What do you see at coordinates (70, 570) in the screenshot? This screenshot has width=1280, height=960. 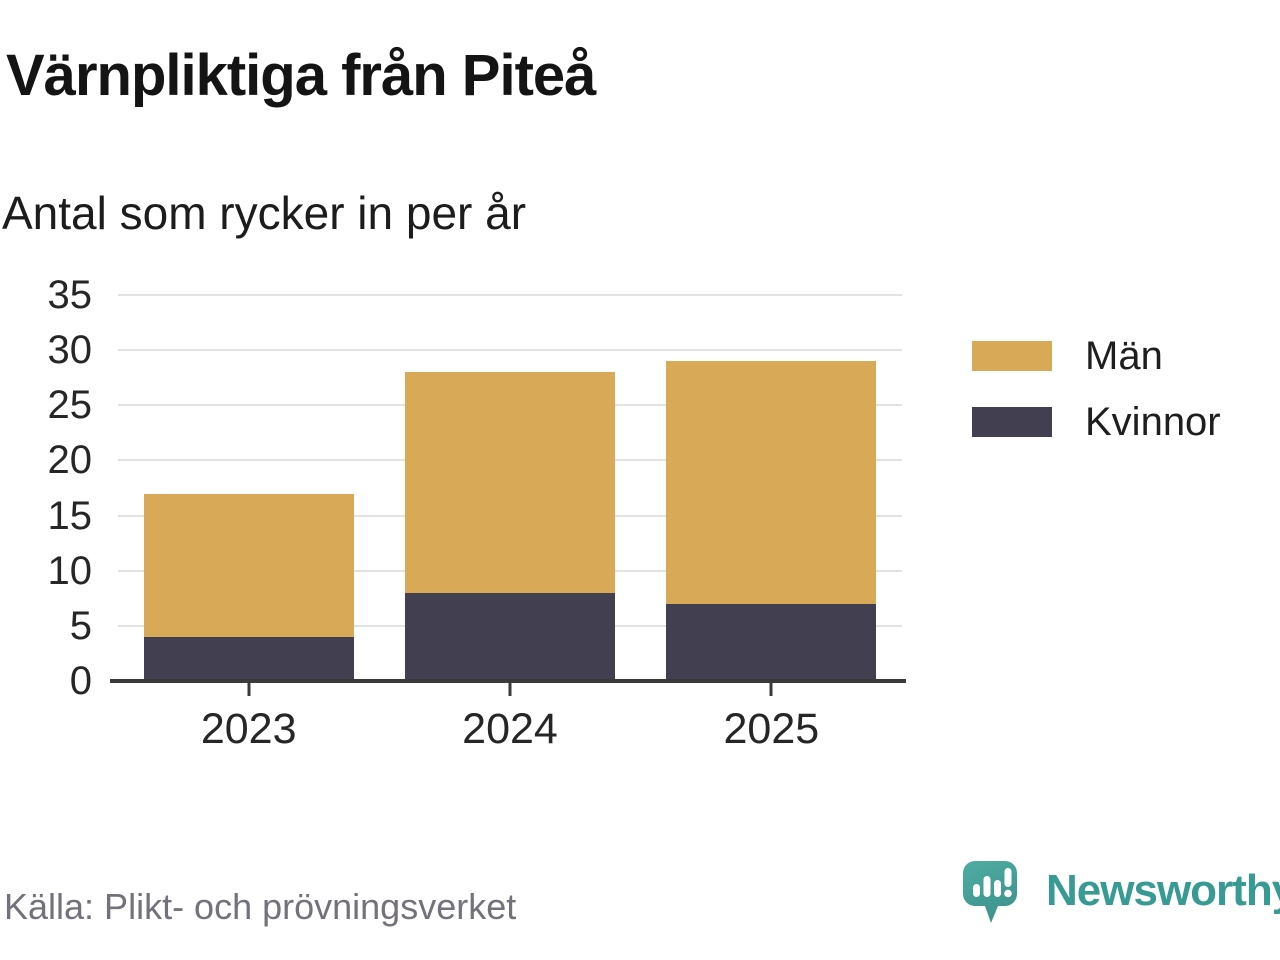 I see `y-tick-label: 10` at bounding box center [70, 570].